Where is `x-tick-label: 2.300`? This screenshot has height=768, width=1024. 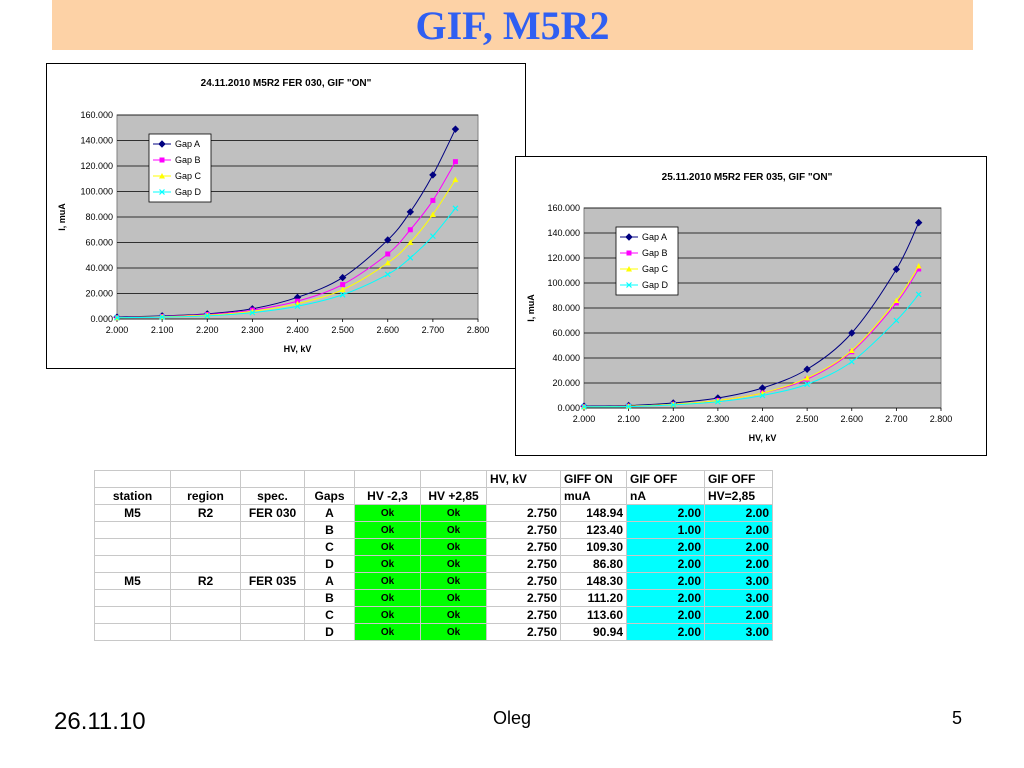 x-tick-label: 2.300 is located at coordinates (252, 330).